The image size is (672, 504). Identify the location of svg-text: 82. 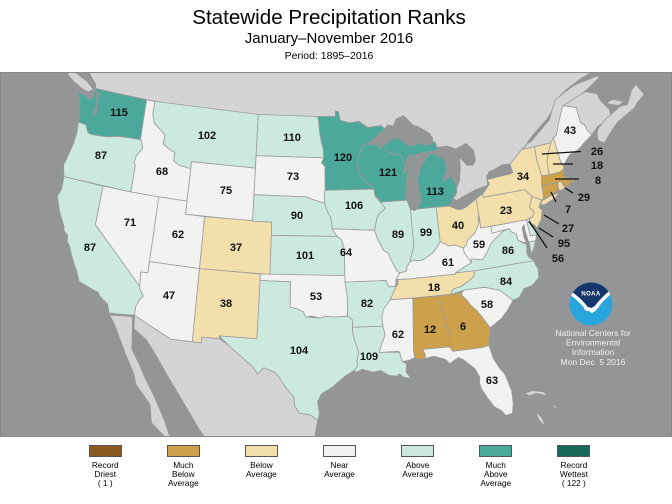
(367, 304).